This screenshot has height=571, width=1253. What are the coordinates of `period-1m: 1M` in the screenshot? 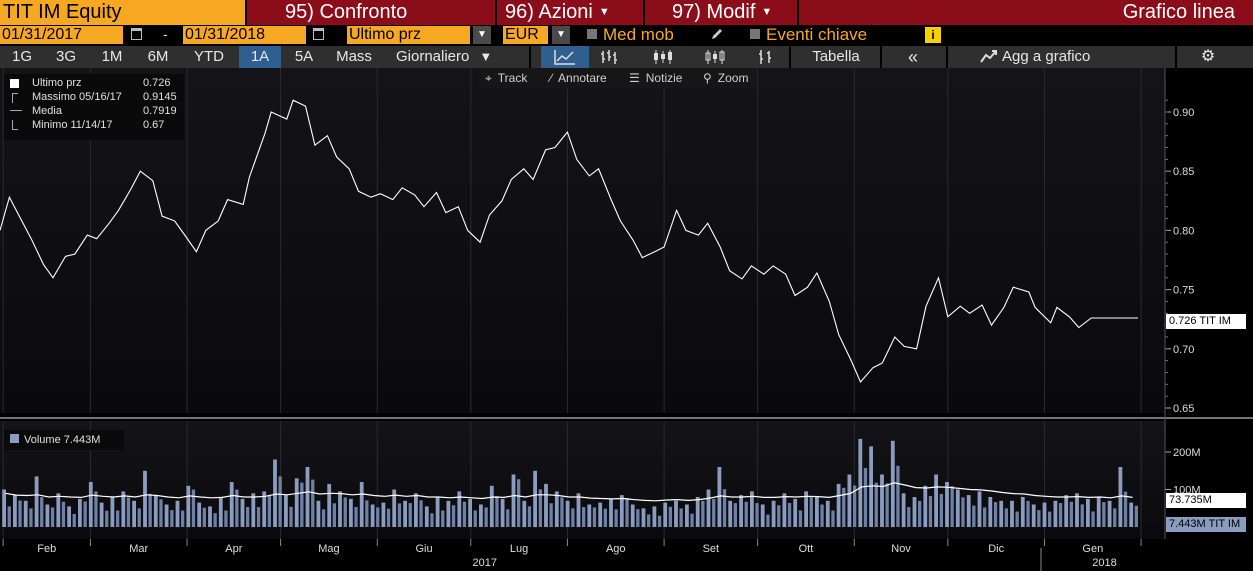 It's located at (112, 56).